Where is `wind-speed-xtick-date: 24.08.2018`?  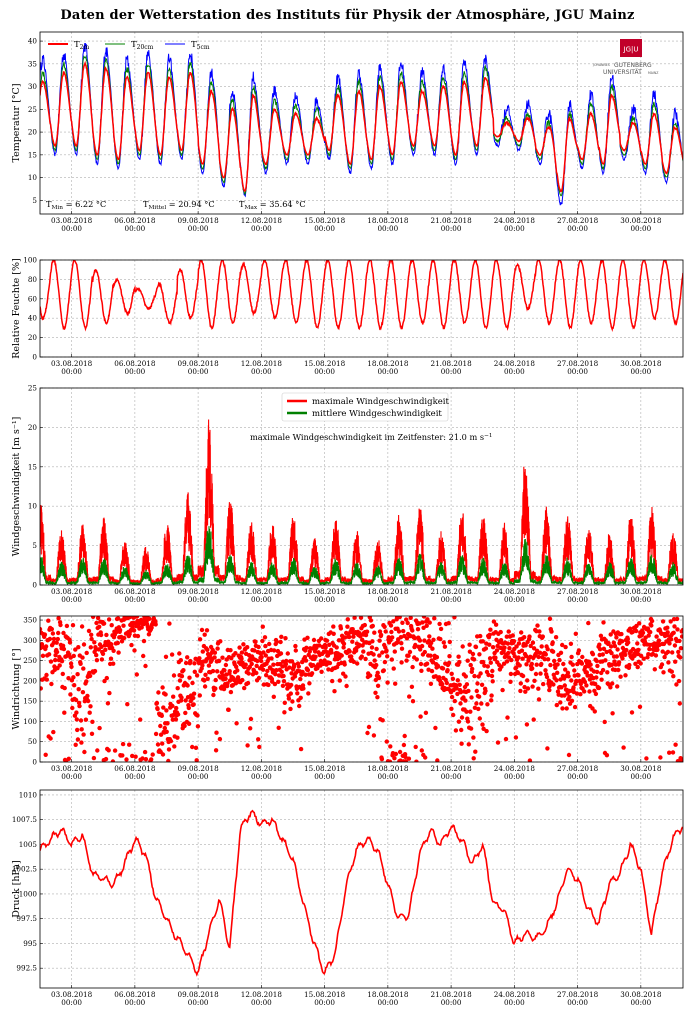 wind-speed-xtick-date: 24.08.2018 is located at coordinates (515, 591).